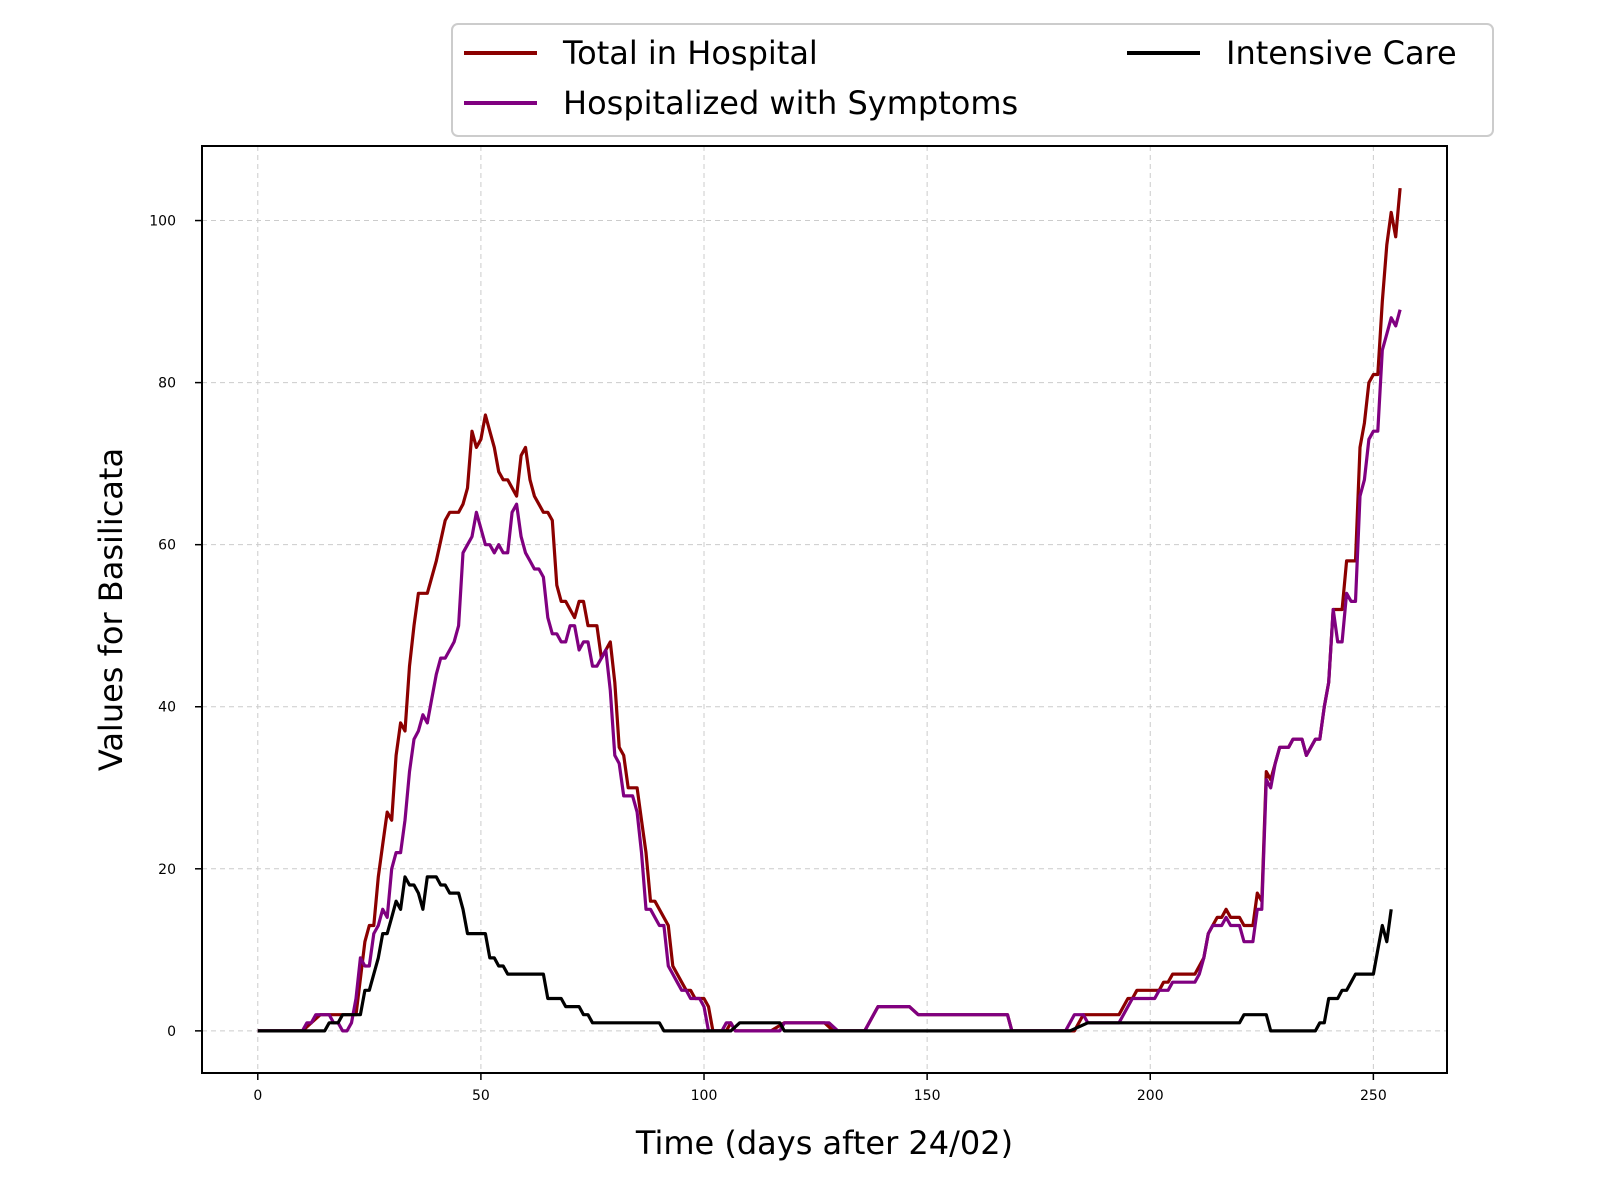 The image size is (1600, 1200). Describe the element at coordinates (690, 53) in the screenshot. I see `legend-label-total-in-hospital: Total in Hospital` at that location.